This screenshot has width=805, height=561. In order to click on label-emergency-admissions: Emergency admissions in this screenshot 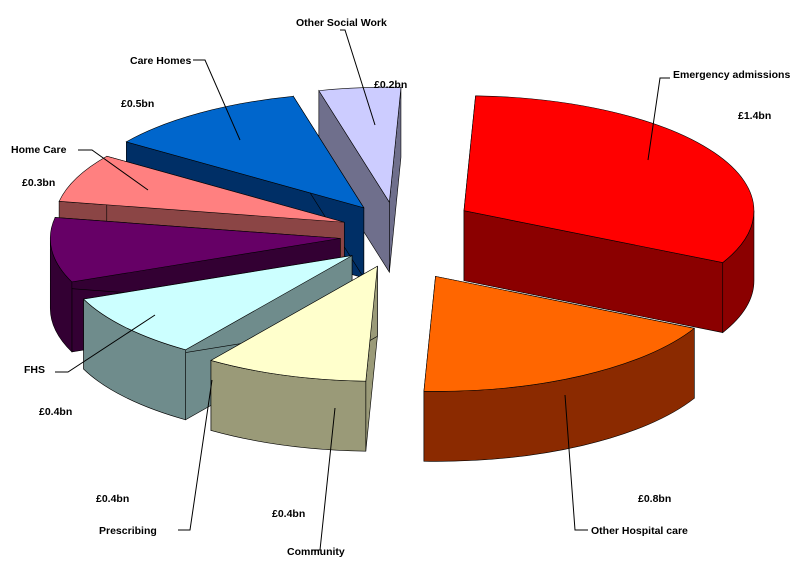, I will do `click(731, 75)`.